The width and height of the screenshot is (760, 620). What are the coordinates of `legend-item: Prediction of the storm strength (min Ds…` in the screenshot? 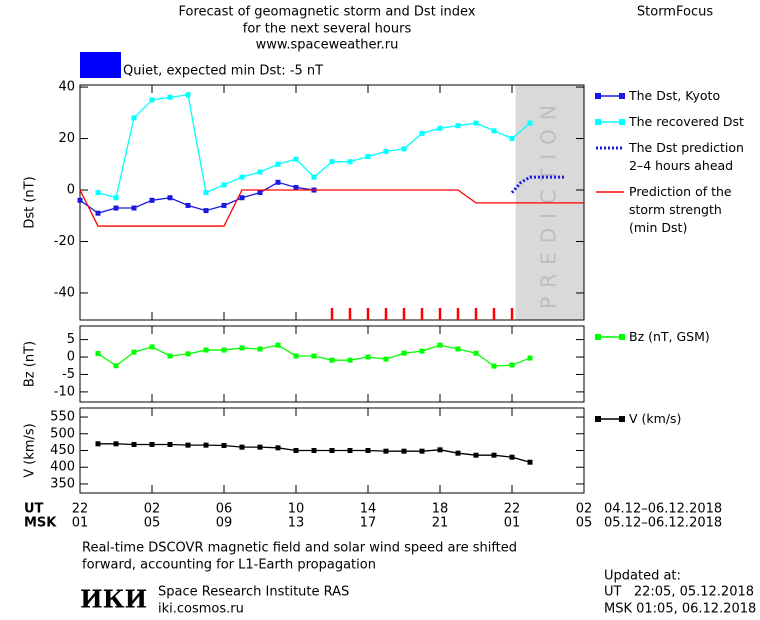 It's located at (669, 210).